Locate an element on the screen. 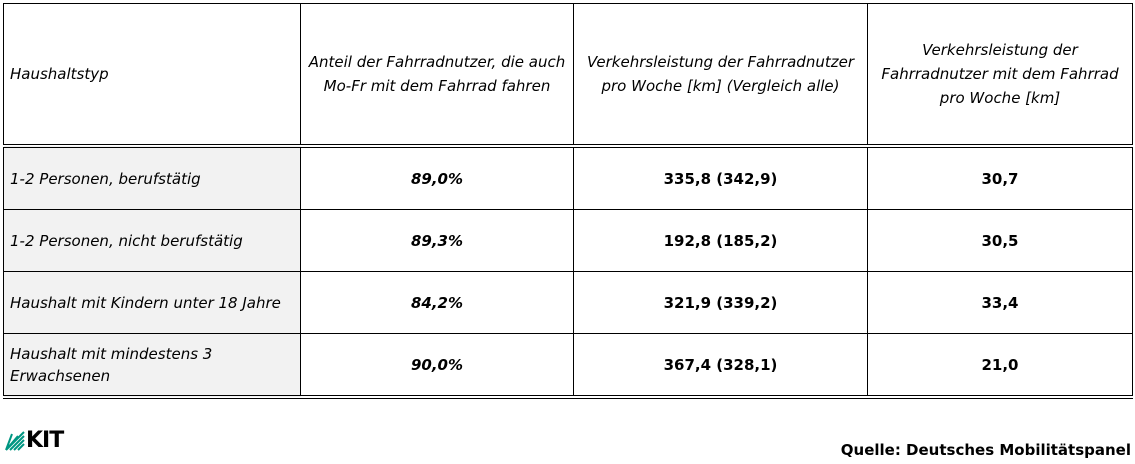  logo-text: KIT is located at coordinates (45, 440).